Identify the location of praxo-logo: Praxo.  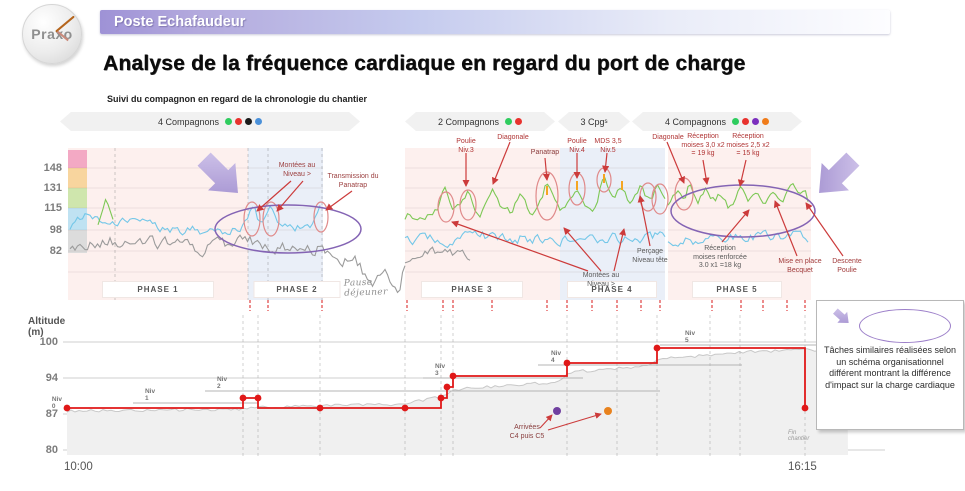
(52, 34).